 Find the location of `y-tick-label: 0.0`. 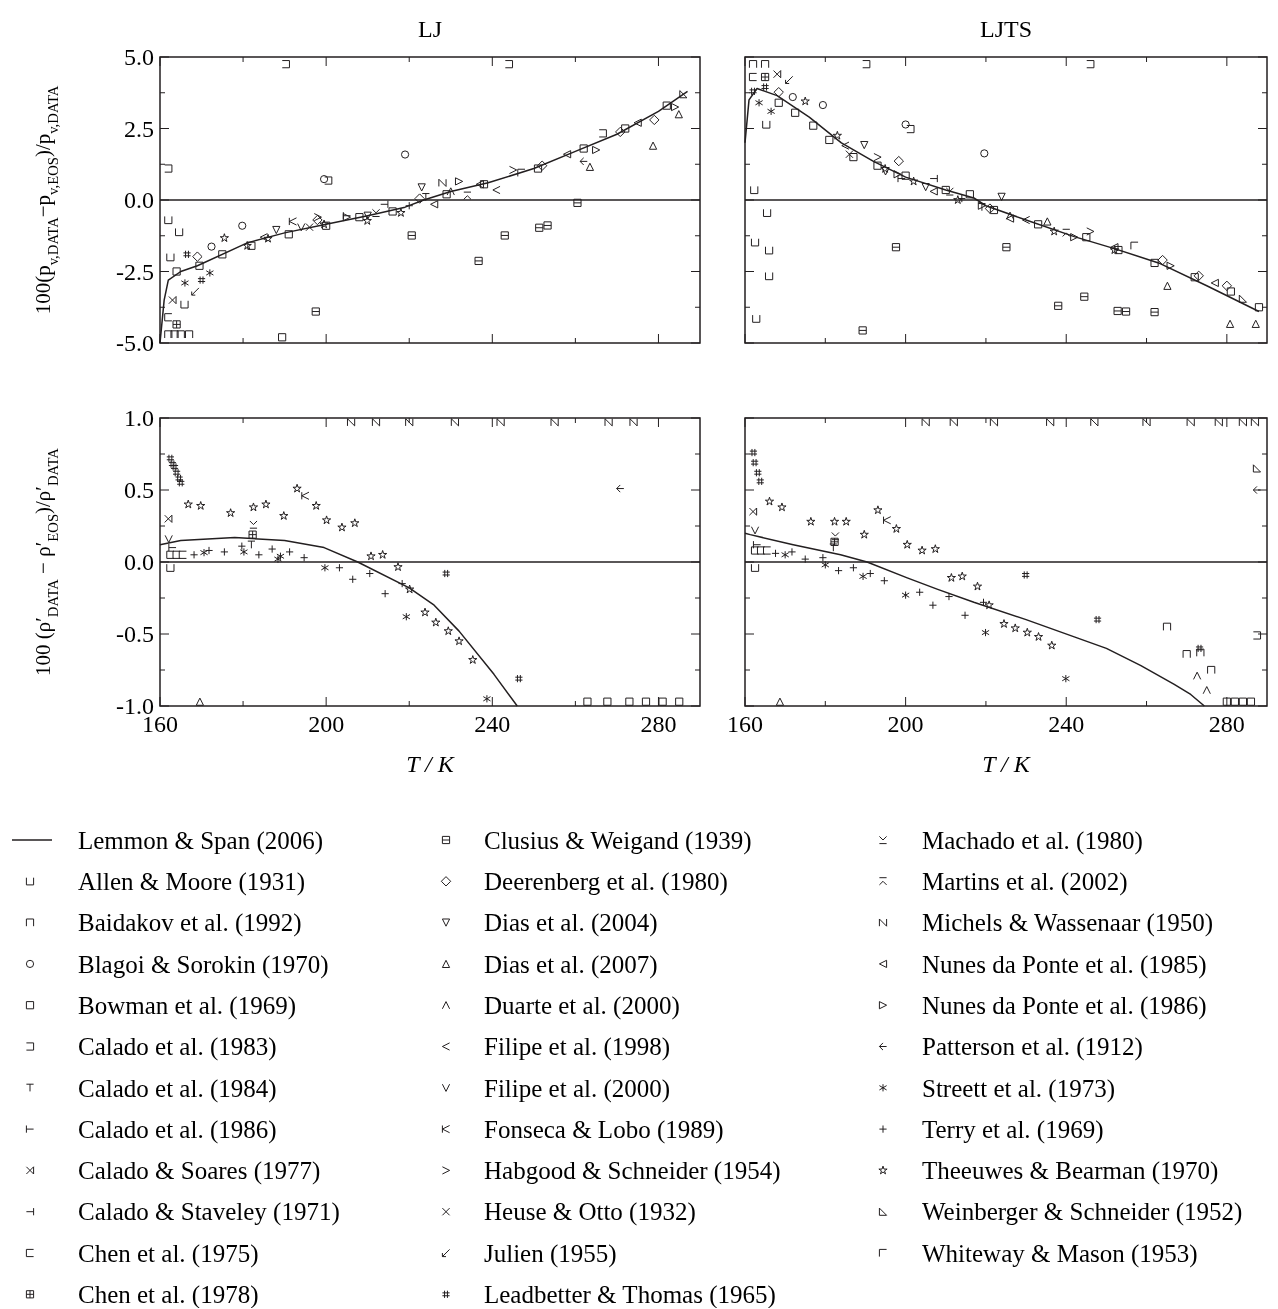

y-tick-label: 0.0 is located at coordinates (139, 200).